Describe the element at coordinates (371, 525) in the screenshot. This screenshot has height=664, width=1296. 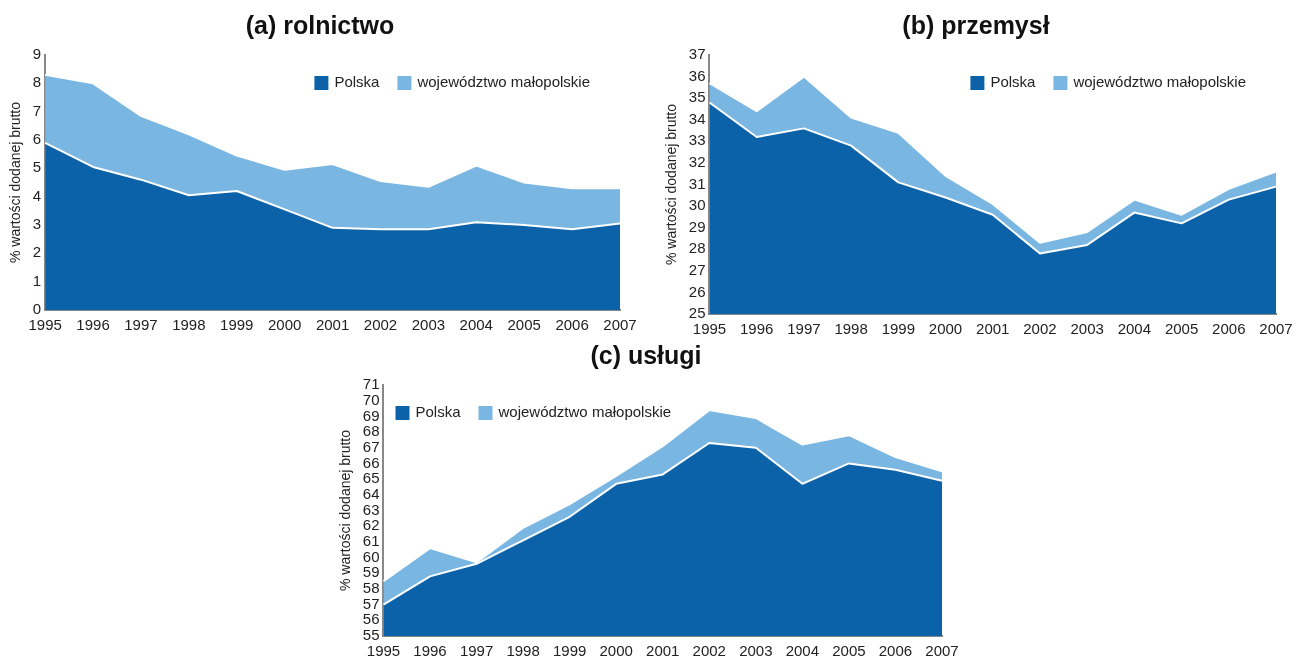
I see `y-tick-label: 62` at that location.